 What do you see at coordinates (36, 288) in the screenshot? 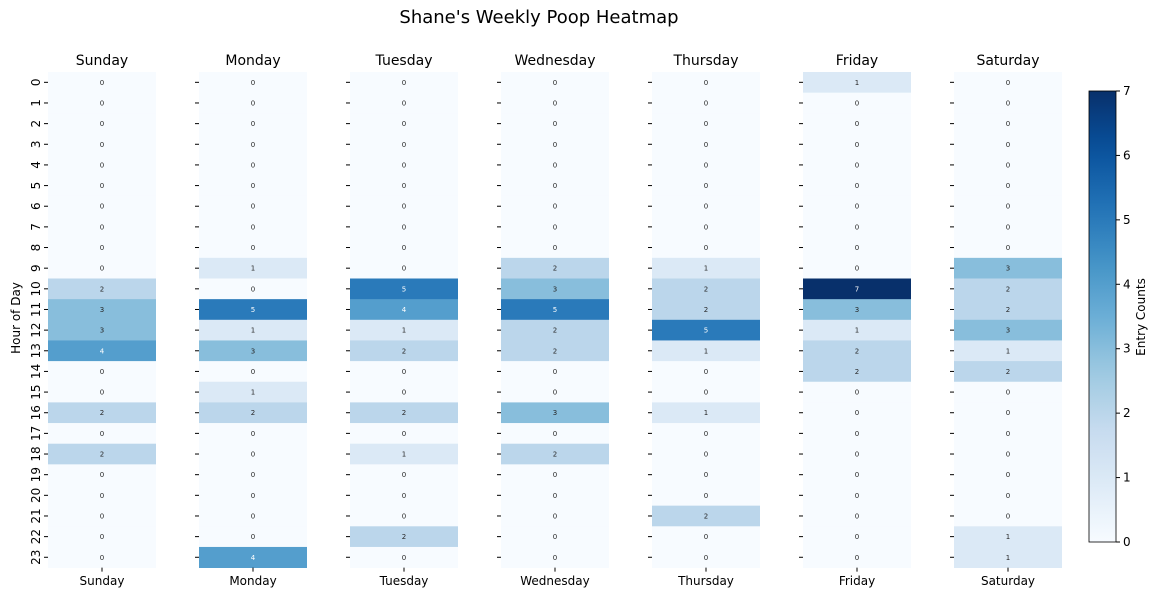
I see `y-tick-label: 10` at bounding box center [36, 288].